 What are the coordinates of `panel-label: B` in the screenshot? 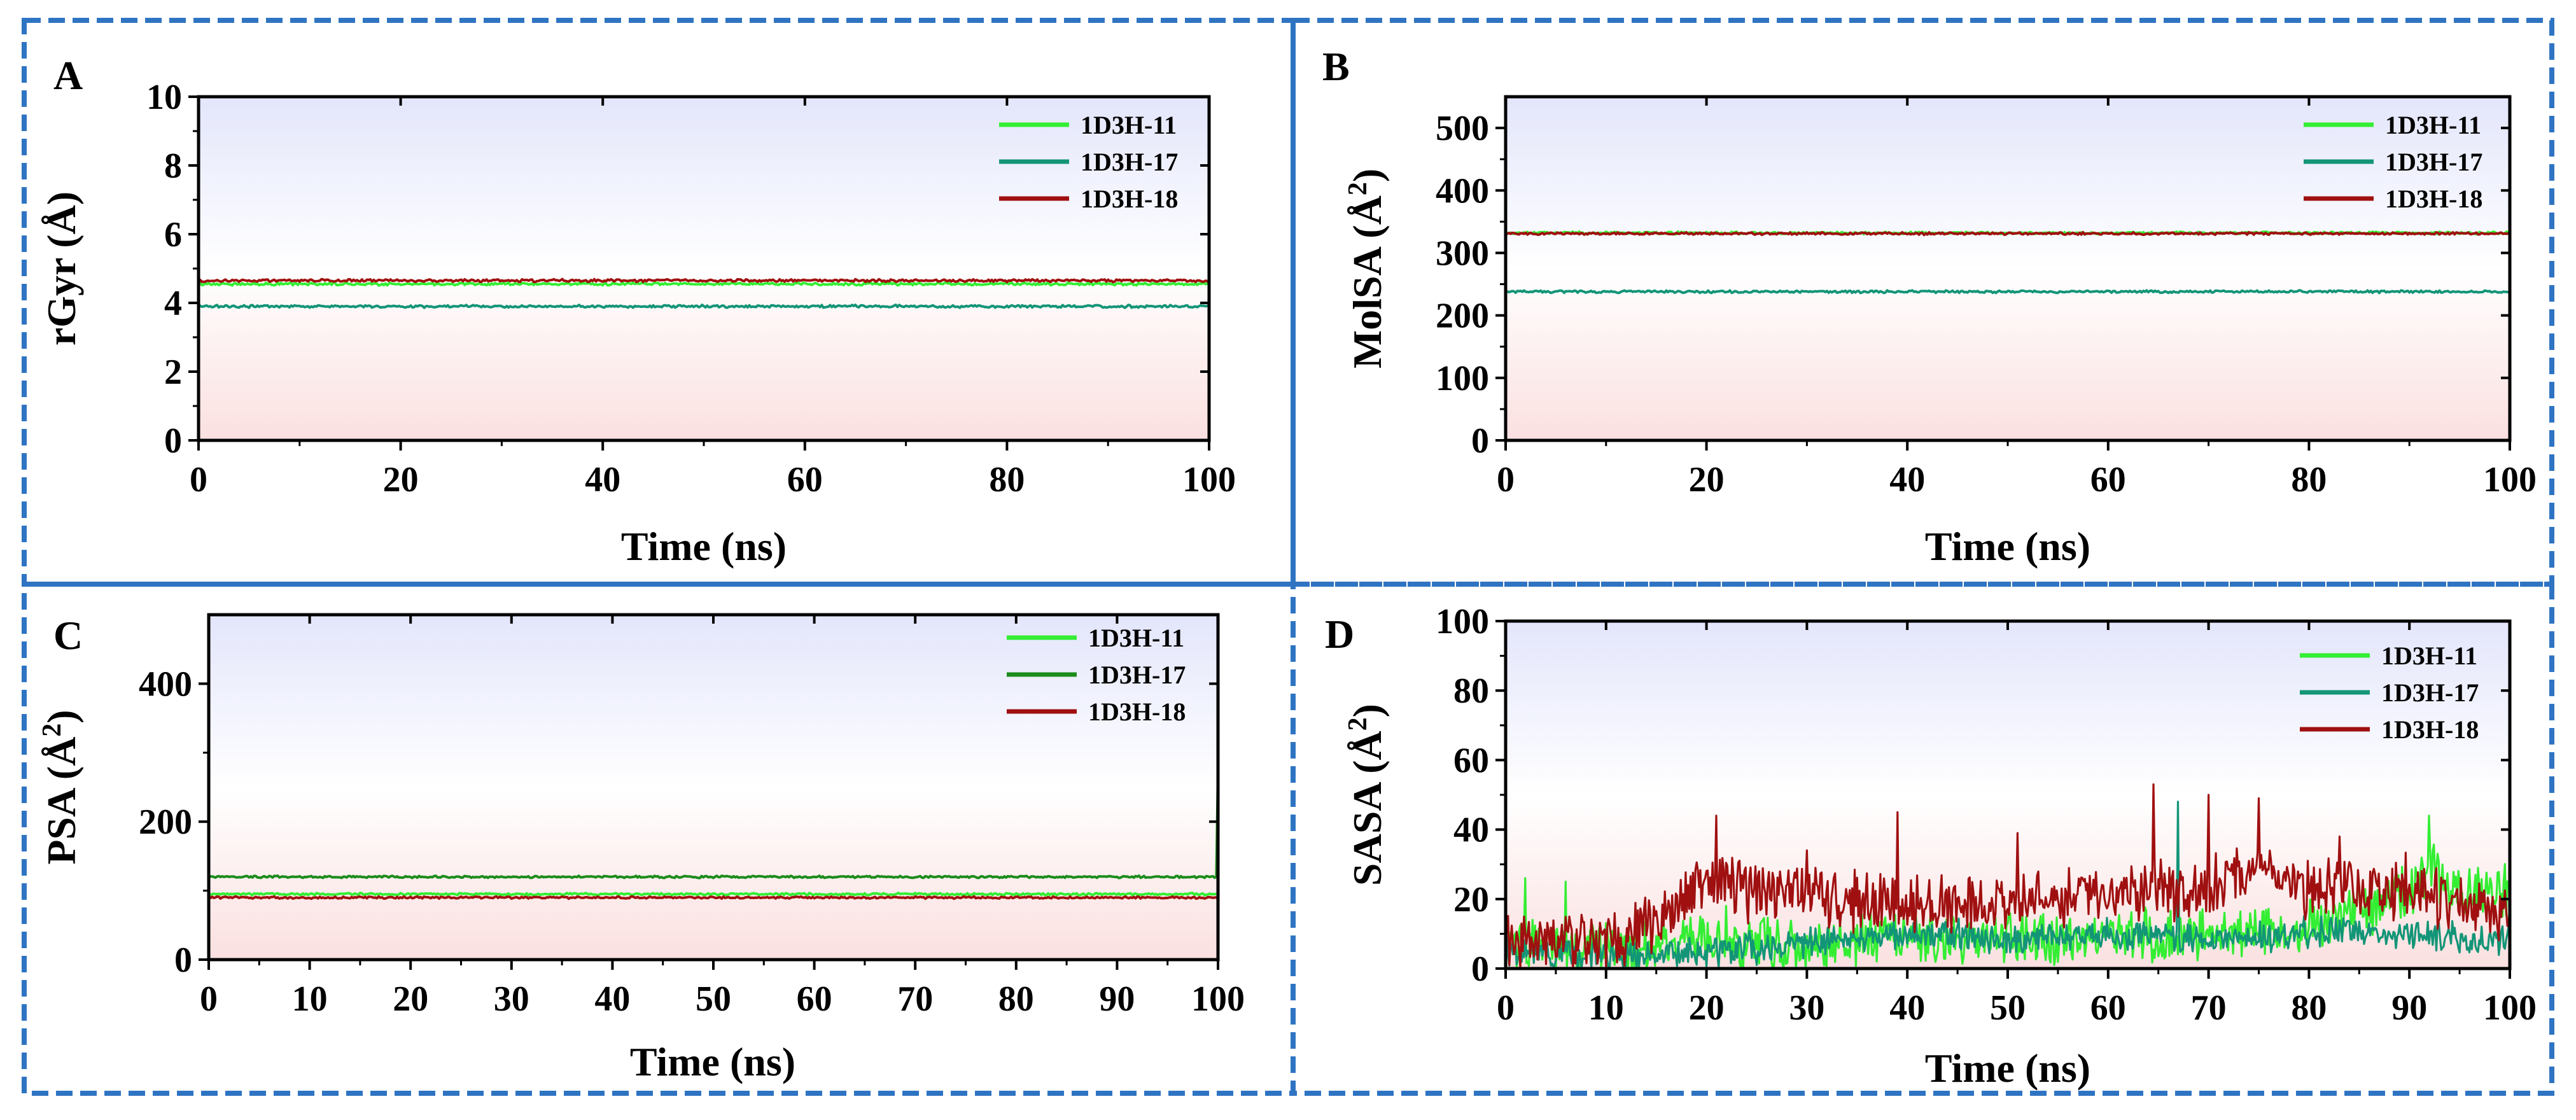 It's located at (1336, 66).